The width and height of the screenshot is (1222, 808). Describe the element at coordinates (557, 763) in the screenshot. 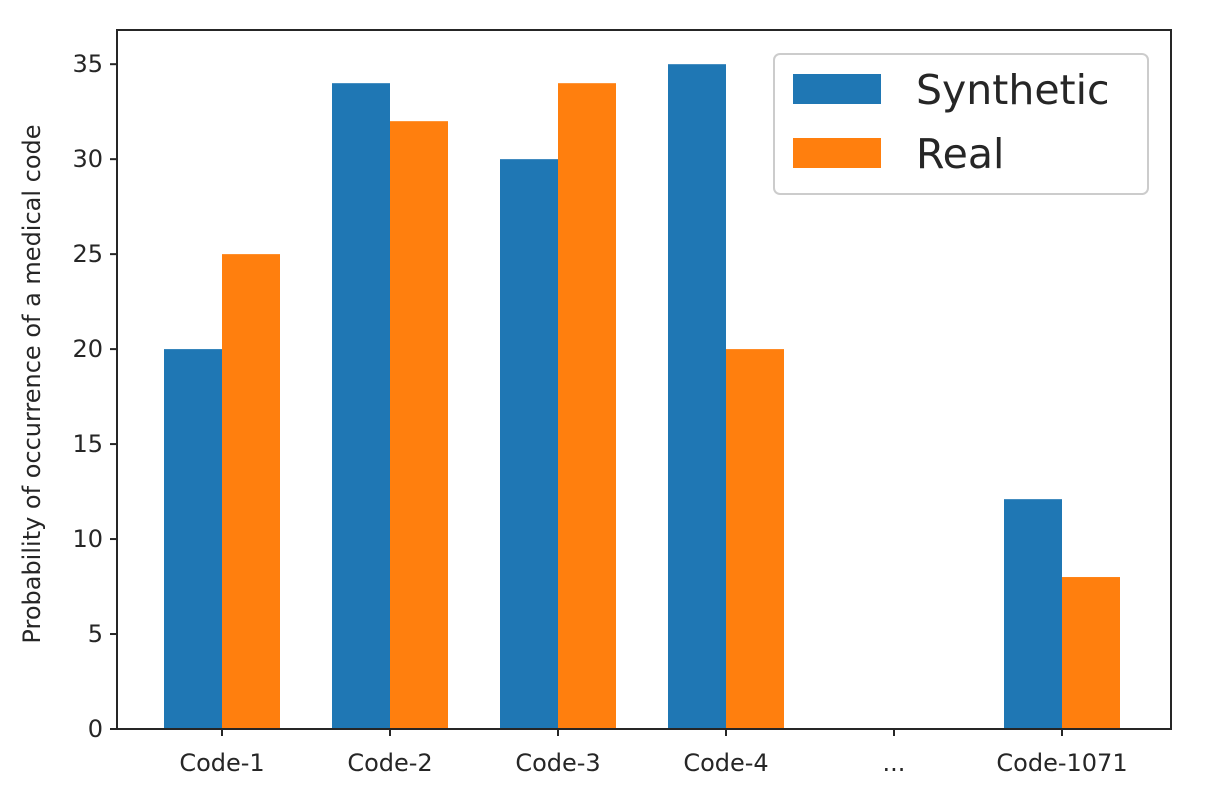

I see `x-tick-label-2: Code-3` at that location.